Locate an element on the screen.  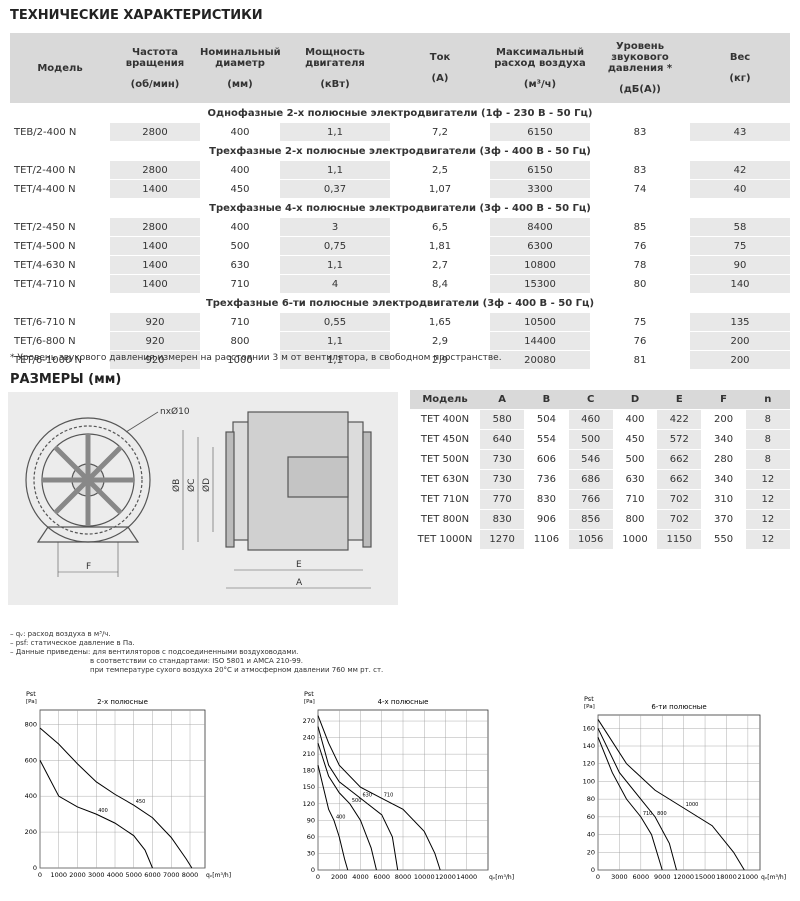
cell: 2800 is located at coordinates (155, 132).